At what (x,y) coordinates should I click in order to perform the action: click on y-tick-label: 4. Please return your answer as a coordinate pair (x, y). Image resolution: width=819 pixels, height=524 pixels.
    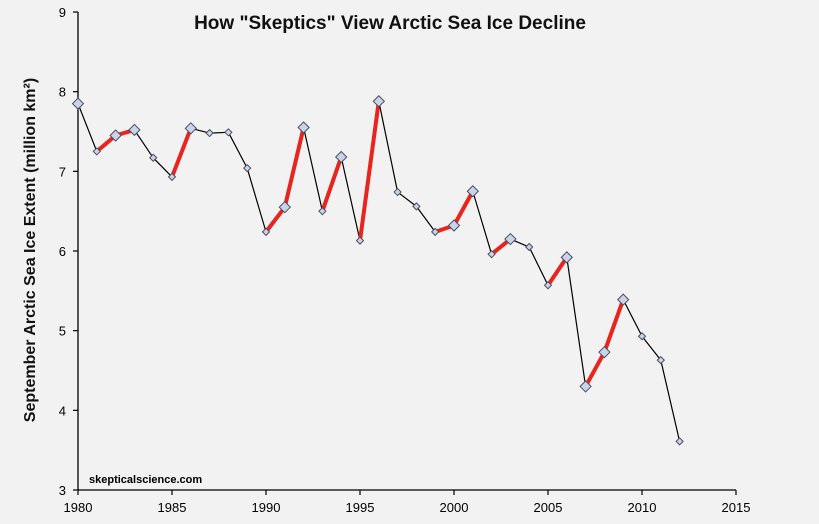
    Looking at the image, I should click on (62, 410).